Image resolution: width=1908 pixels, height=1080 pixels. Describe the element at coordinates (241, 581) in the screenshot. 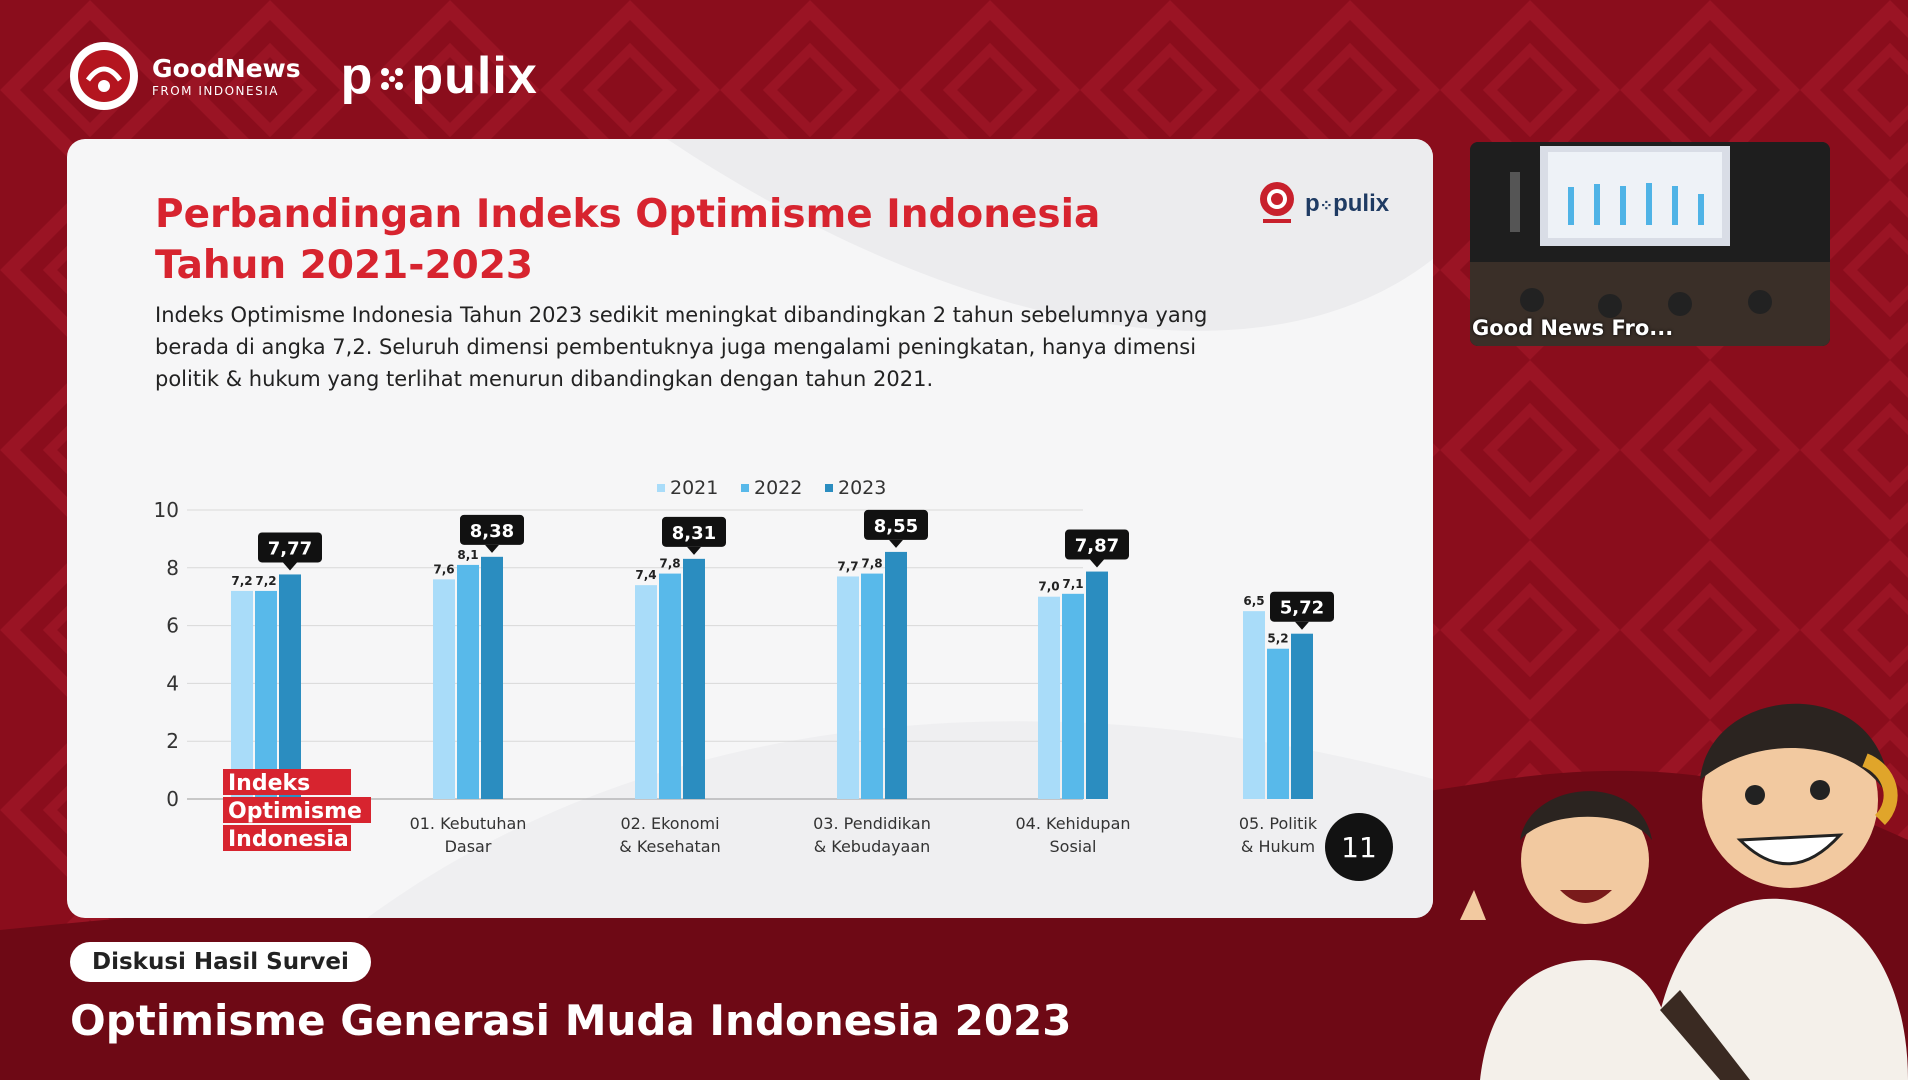

I see `data-label-2021-0: 7,2` at that location.